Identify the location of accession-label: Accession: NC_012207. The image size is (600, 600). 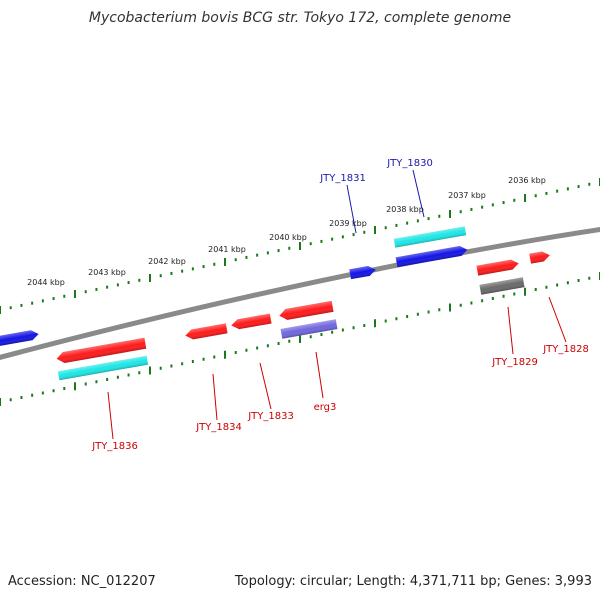
(82, 581).